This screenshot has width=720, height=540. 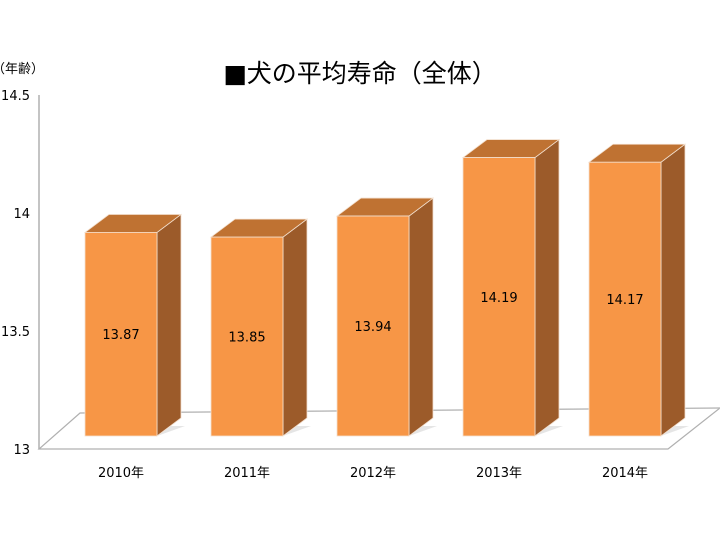 I want to click on data-label: 13.85, so click(x=246, y=338).